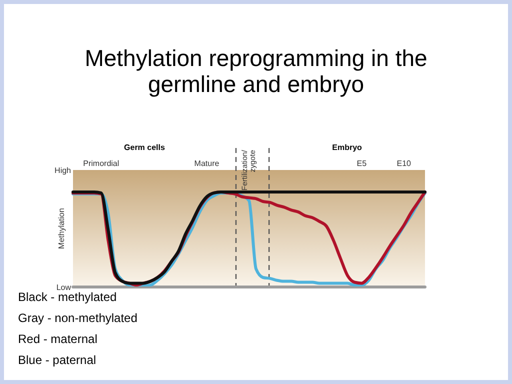  Describe the element at coordinates (145, 147) in the screenshot. I see `text: Germ cells` at that location.